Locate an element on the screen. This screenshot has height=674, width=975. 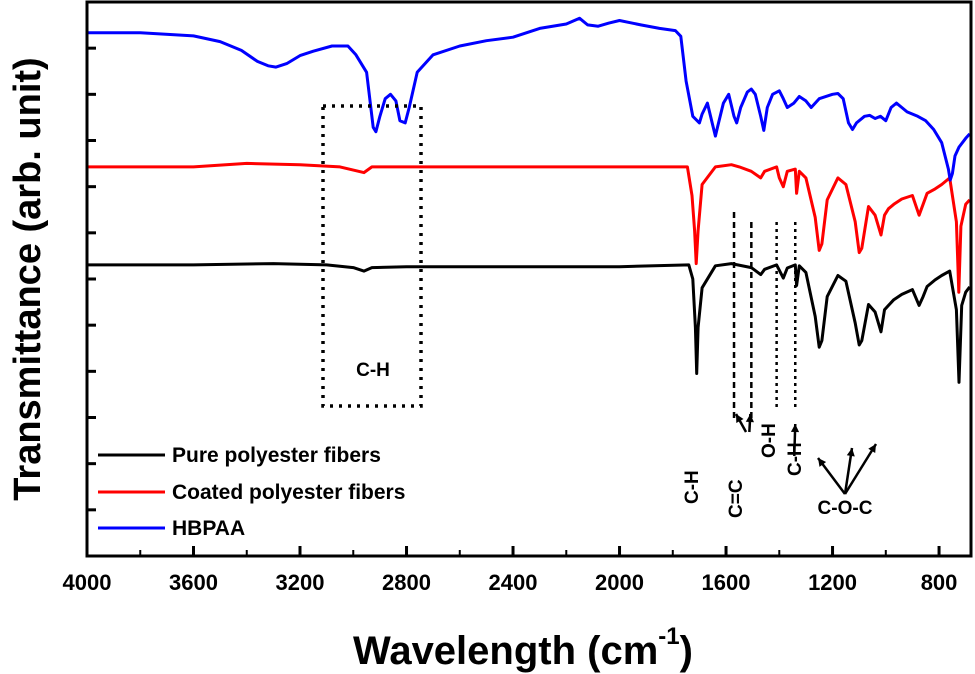
label-c-o-c: C-O-C is located at coordinates (845, 508).